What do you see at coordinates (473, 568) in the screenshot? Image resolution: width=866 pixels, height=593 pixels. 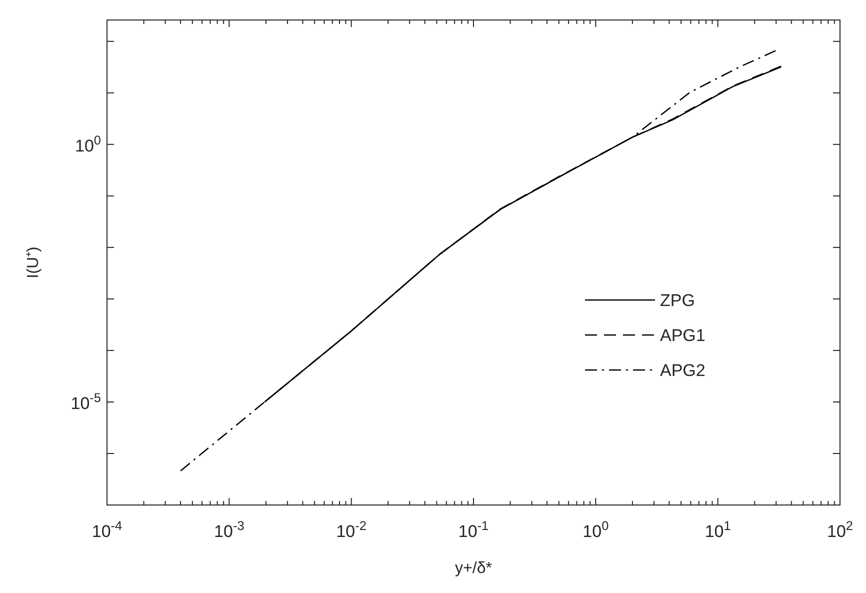 I see `x-axis-title: y+/δ*` at bounding box center [473, 568].